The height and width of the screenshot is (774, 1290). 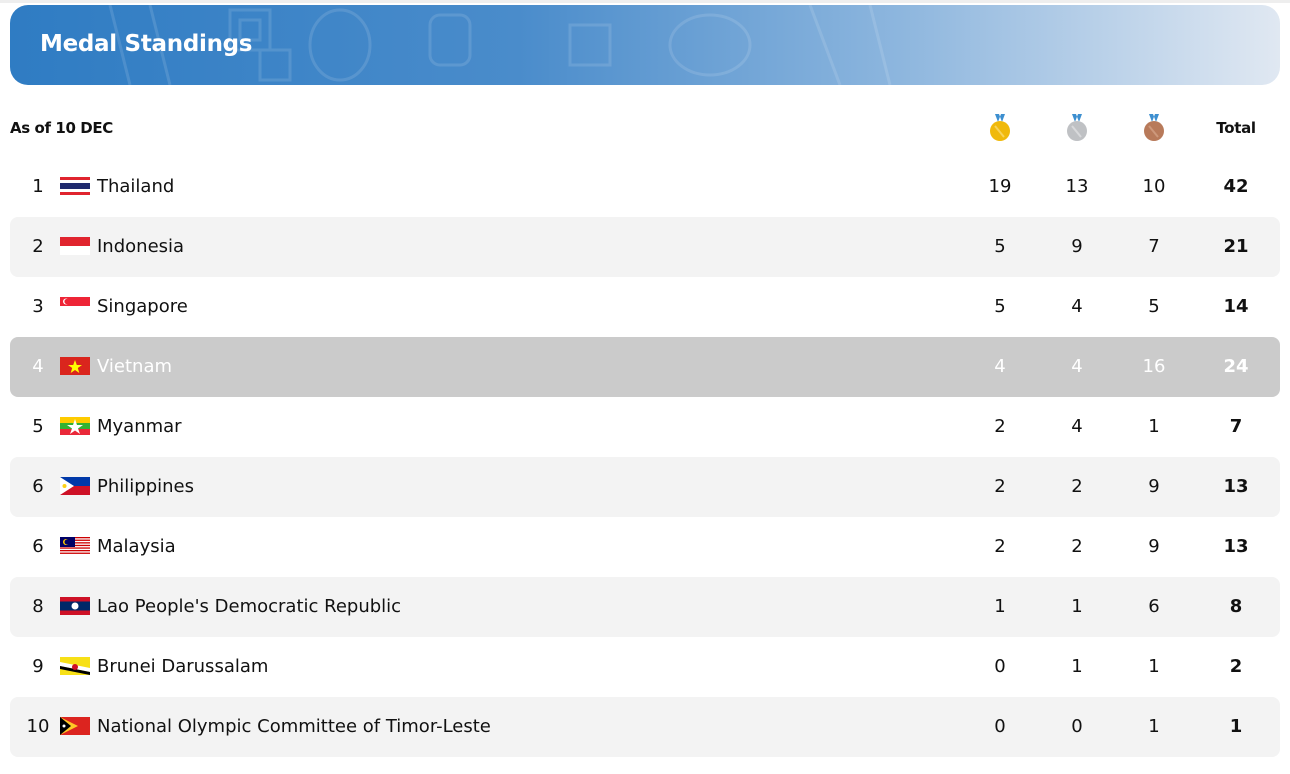 I want to click on silver-count: 9, so click(x=1077, y=246).